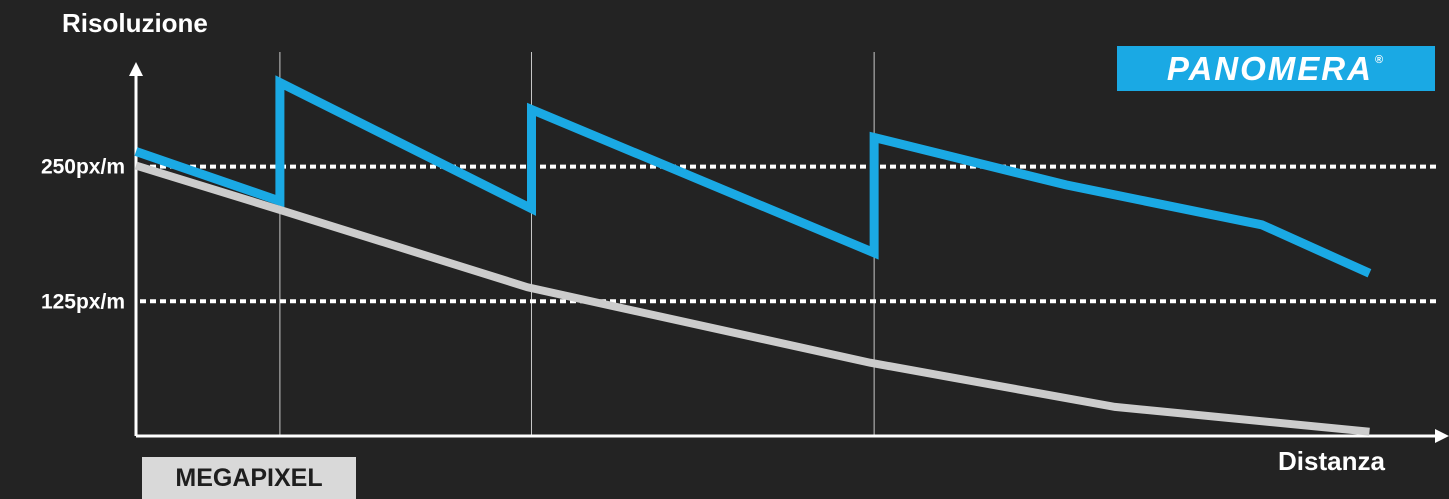 The height and width of the screenshot is (499, 1449). Describe the element at coordinates (83, 167) in the screenshot. I see `y-tick-label-1: 250px/m` at that location.